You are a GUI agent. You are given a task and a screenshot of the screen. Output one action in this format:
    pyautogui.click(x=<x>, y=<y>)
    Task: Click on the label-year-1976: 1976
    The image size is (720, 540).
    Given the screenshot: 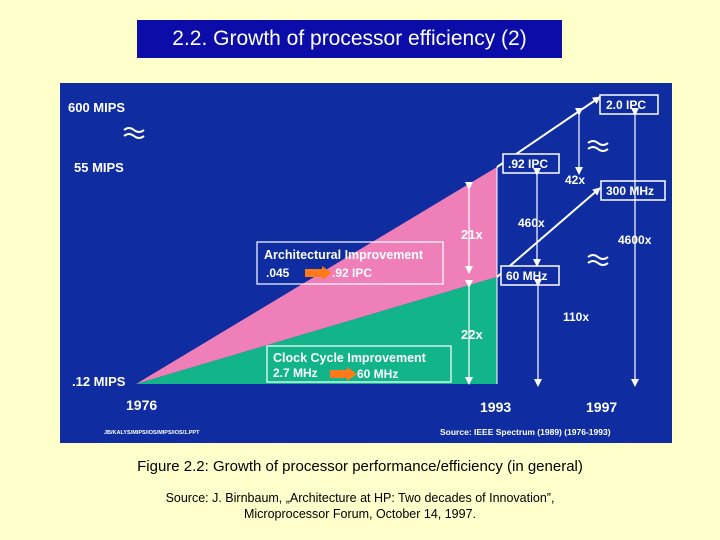 What is the action you would take?
    pyautogui.click(x=141, y=405)
    